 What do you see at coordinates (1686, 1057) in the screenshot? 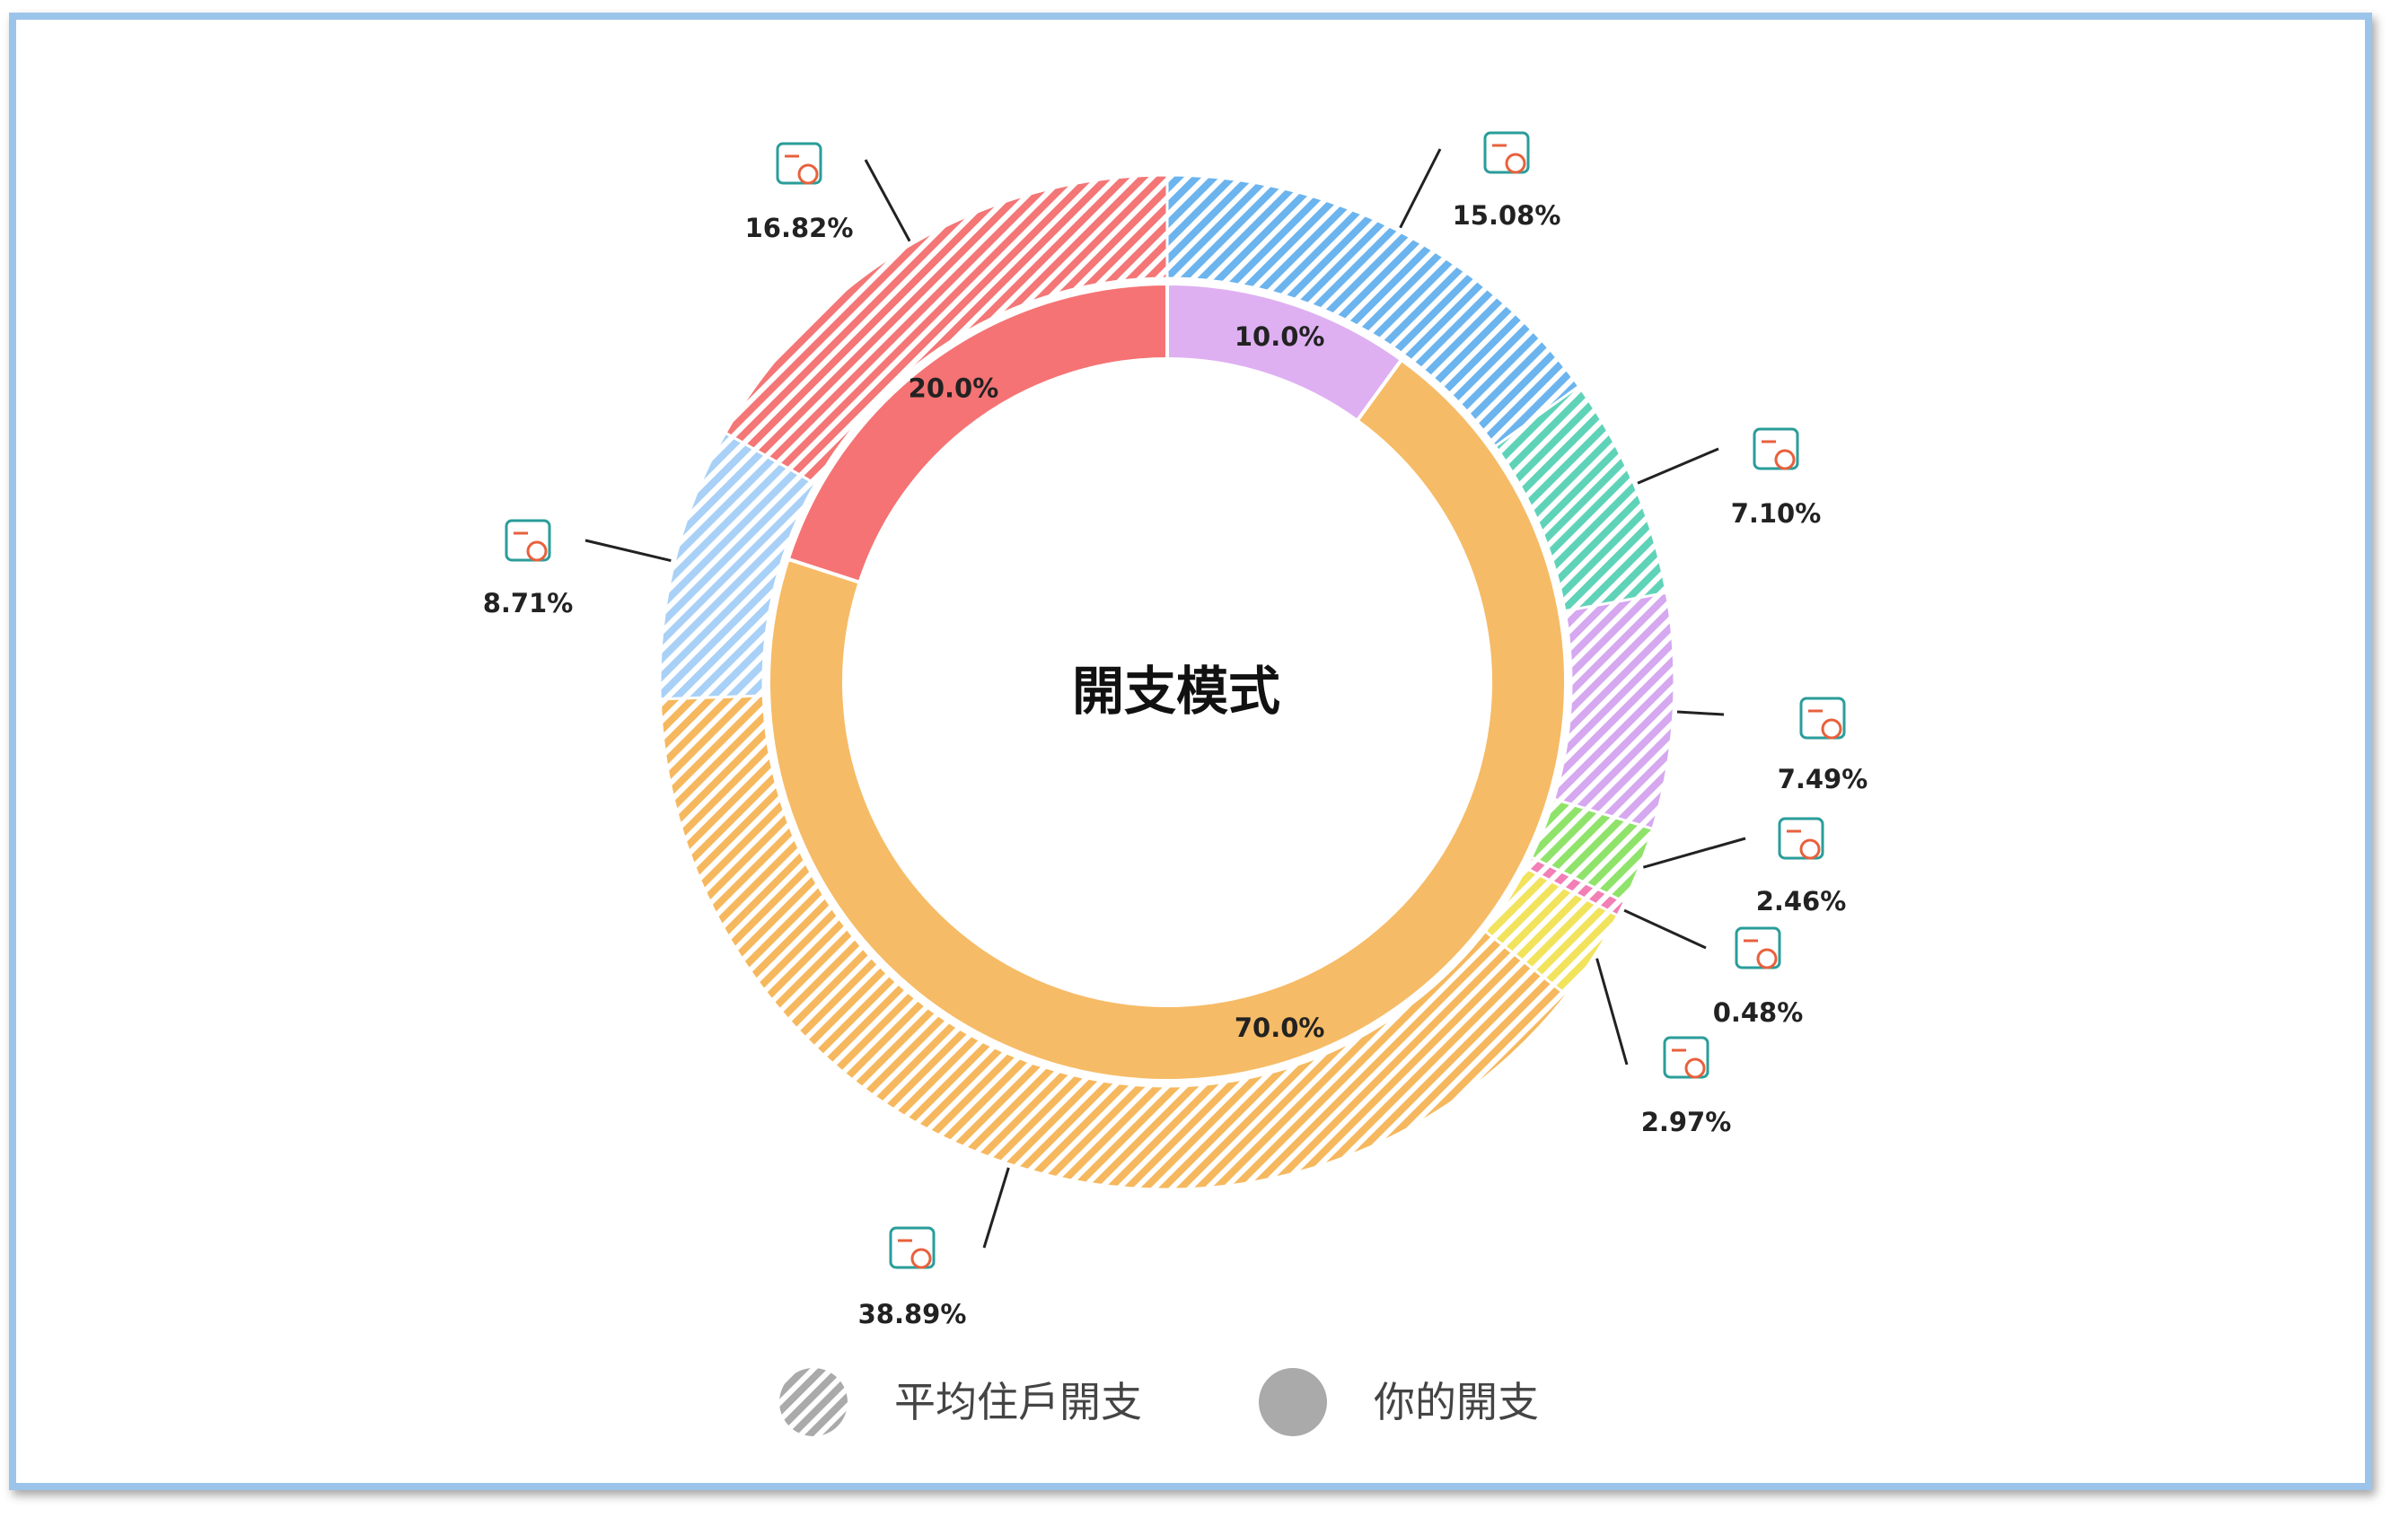
I see `fuel-utilities-icon` at bounding box center [1686, 1057].